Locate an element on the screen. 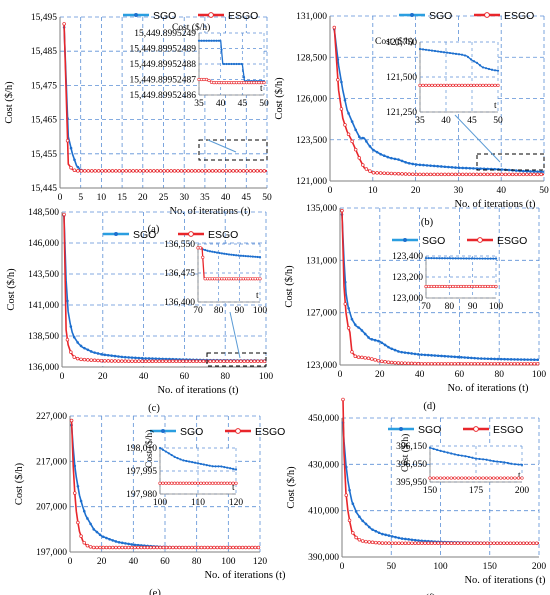 The image size is (550, 595). inset-y-tick-label: 136,400 is located at coordinates (179, 303).